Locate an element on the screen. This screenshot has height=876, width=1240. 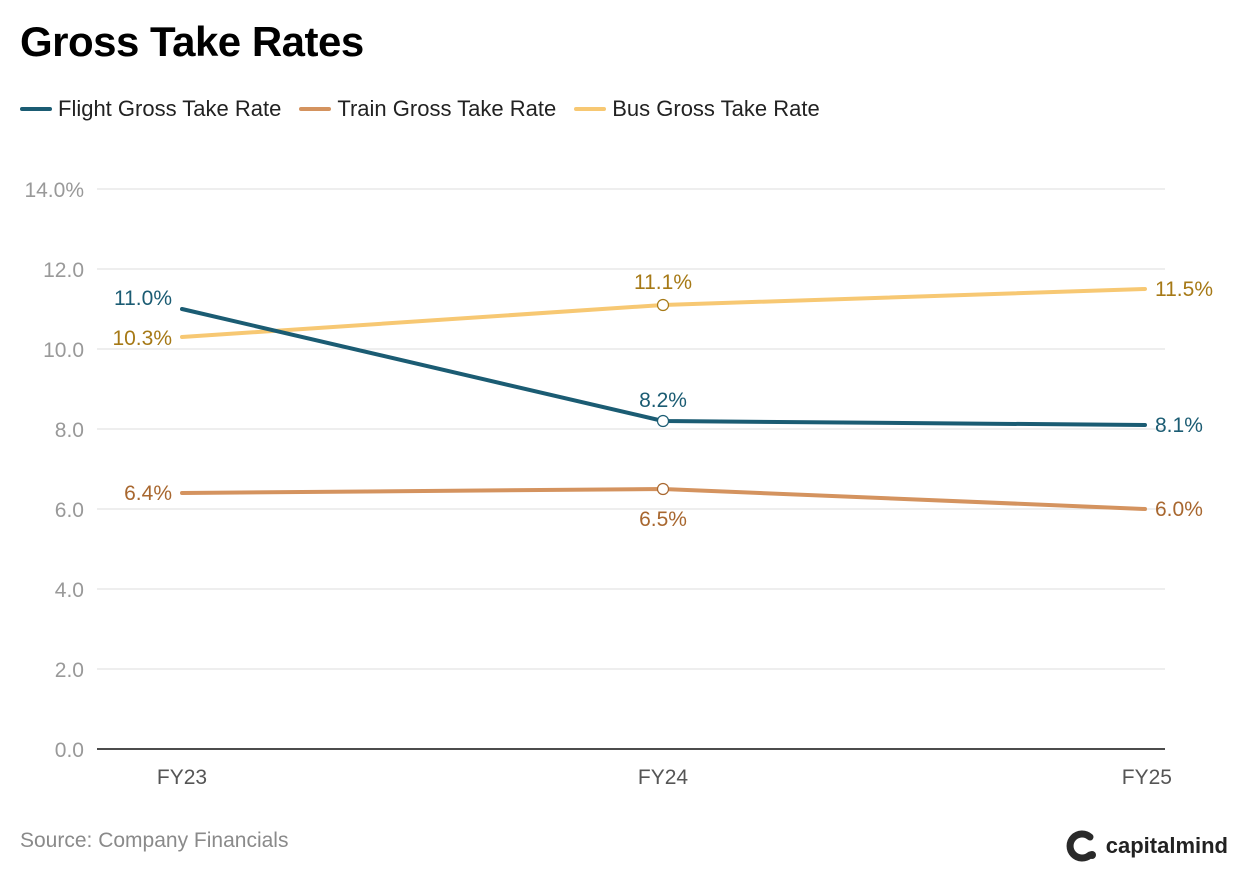
legend-swatch-bus is located at coordinates (590, 109).